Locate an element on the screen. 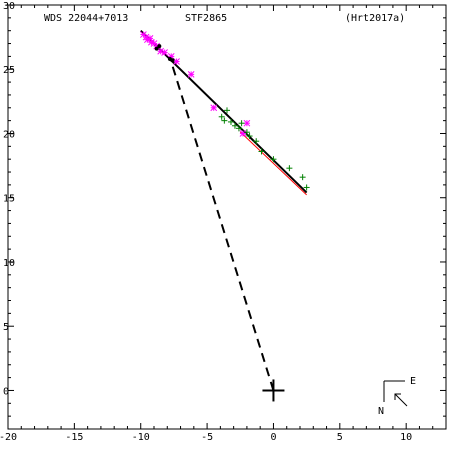  x-tick-label: -5 is located at coordinates (207, 437).